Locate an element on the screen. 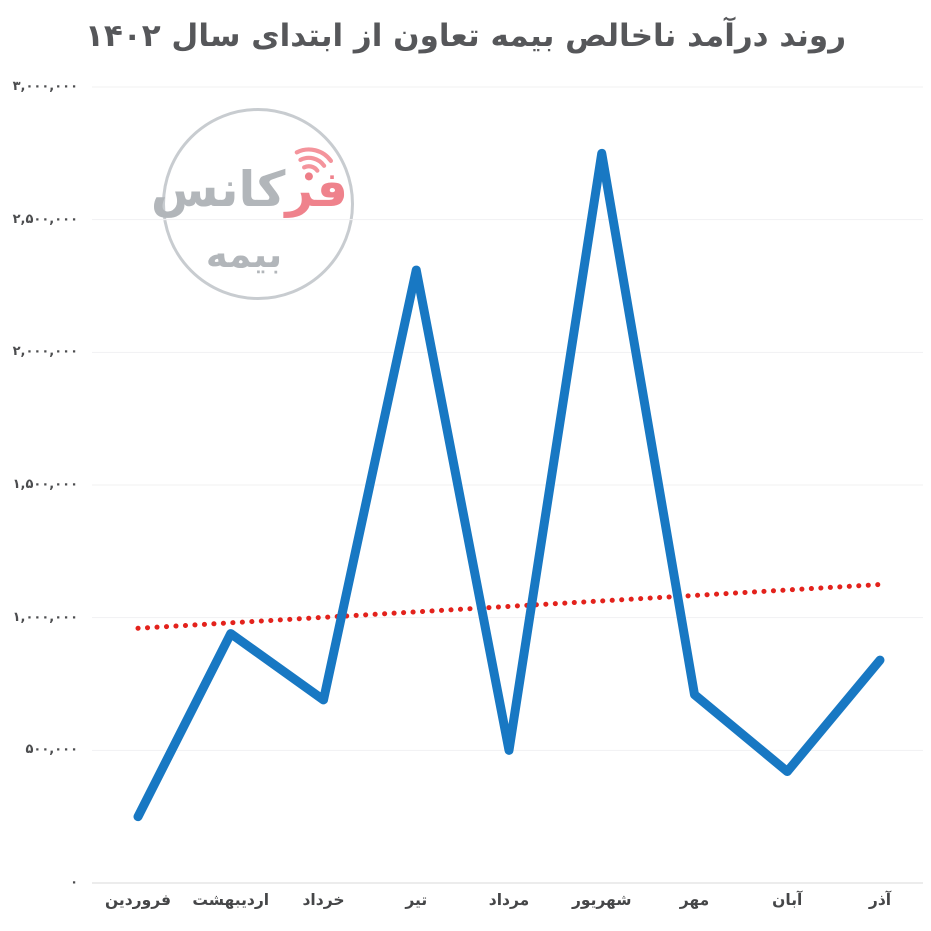  x-tick-label: شهریور is located at coordinates (601, 900).